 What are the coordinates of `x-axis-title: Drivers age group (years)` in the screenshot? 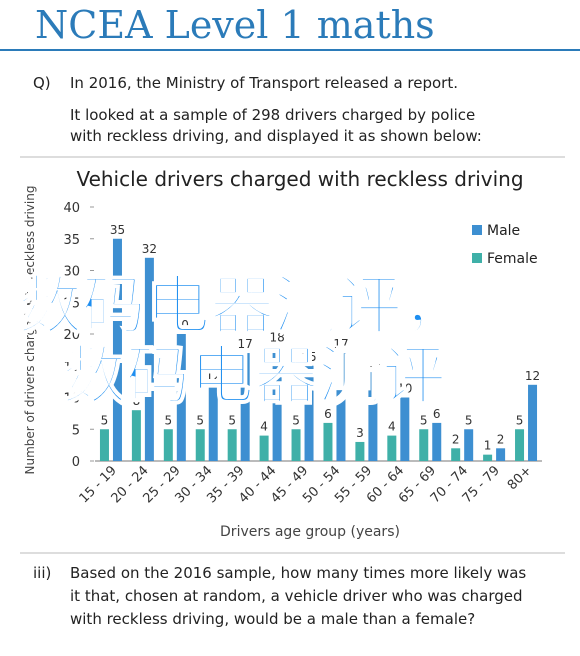 It's located at (310, 532).